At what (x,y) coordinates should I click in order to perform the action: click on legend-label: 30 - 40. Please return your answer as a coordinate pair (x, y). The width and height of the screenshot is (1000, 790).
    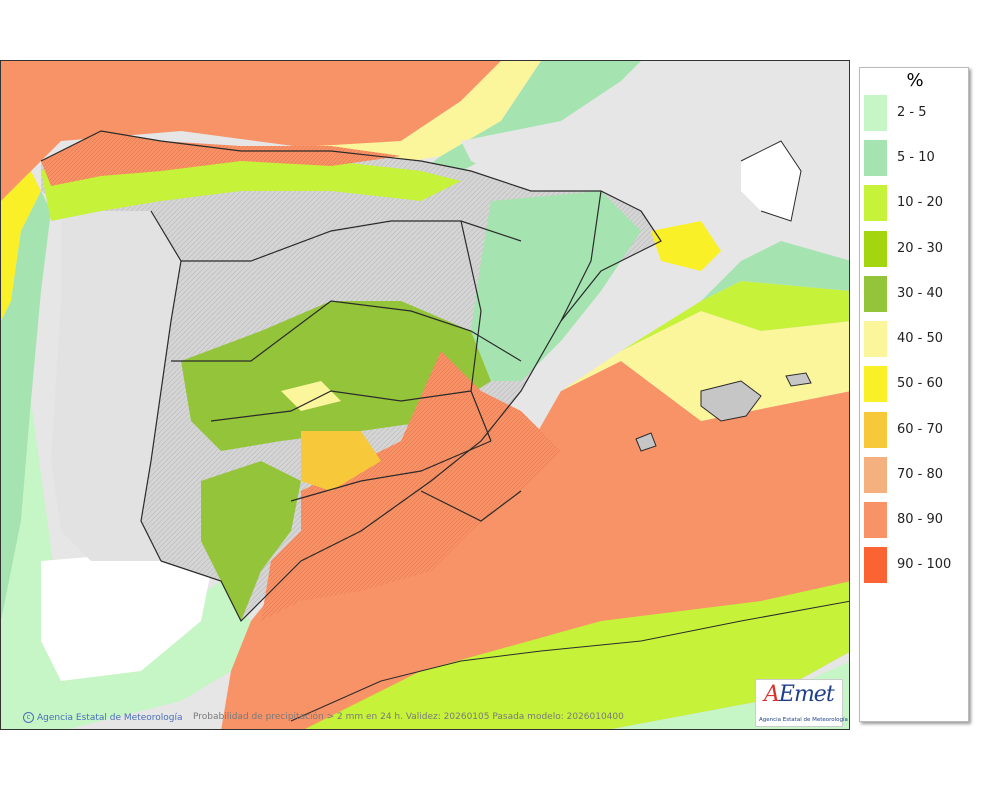
    Looking at the image, I should click on (920, 293).